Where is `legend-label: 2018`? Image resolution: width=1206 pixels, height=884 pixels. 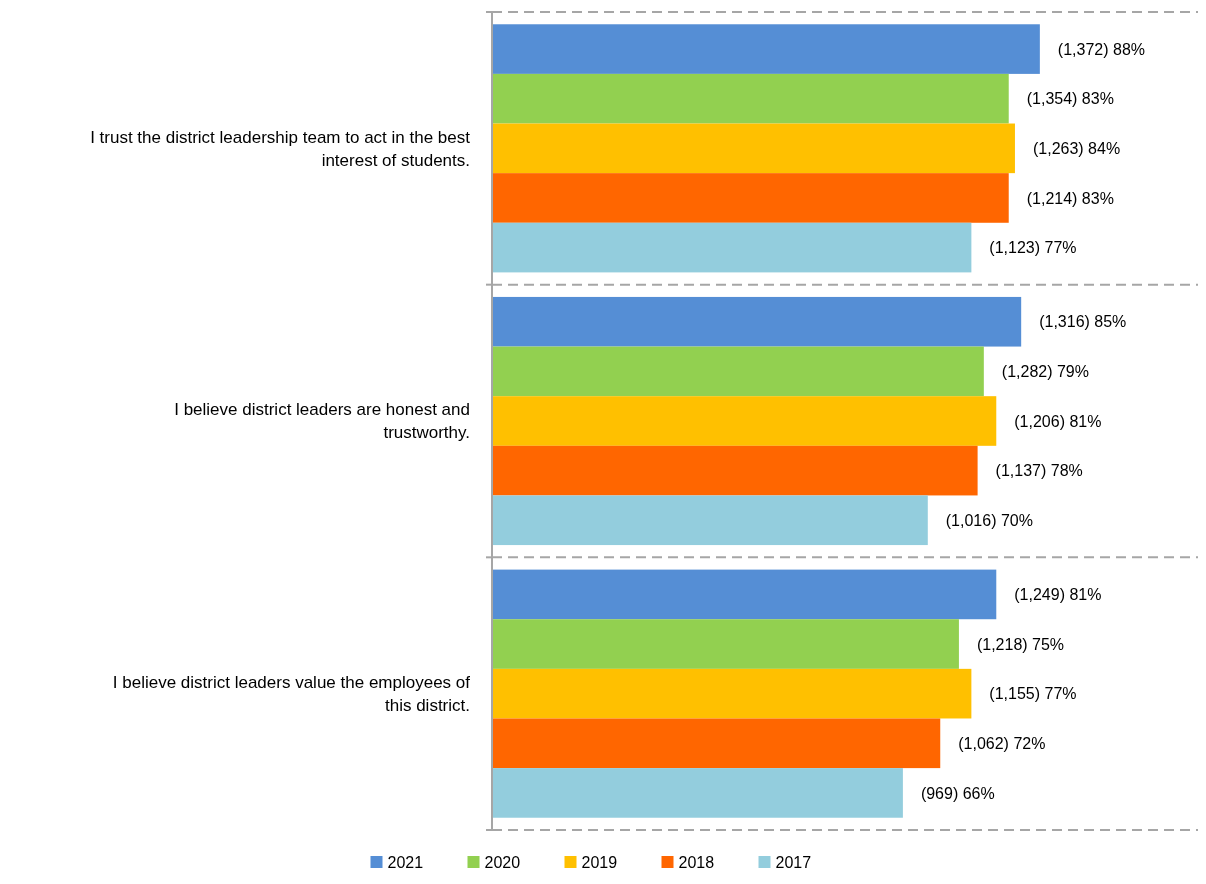
legend-label: 2018 is located at coordinates (696, 862).